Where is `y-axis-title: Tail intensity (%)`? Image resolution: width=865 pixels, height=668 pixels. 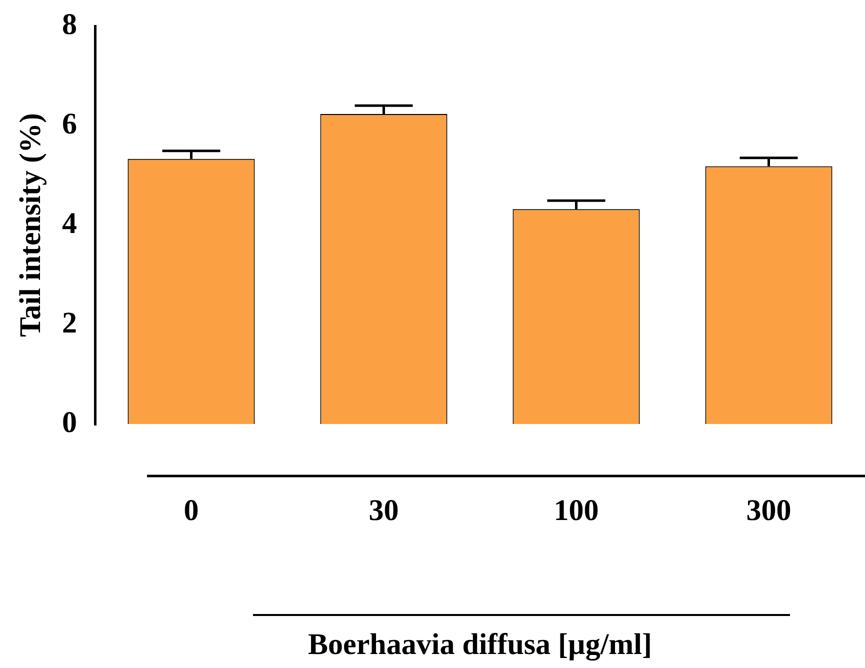 y-axis-title: Tail intensity (%) is located at coordinates (30, 225).